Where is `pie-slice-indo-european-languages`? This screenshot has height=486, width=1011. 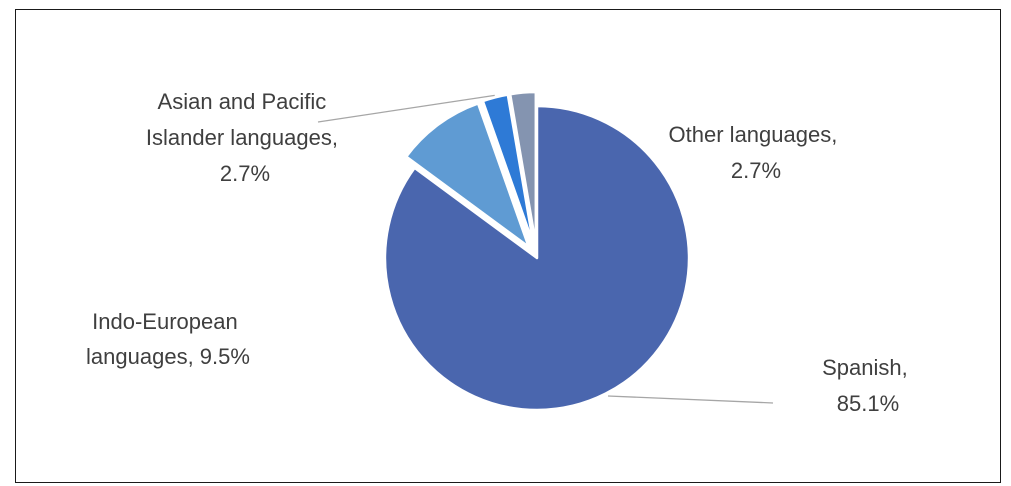 pie-slice-indo-european-languages is located at coordinates (467, 175).